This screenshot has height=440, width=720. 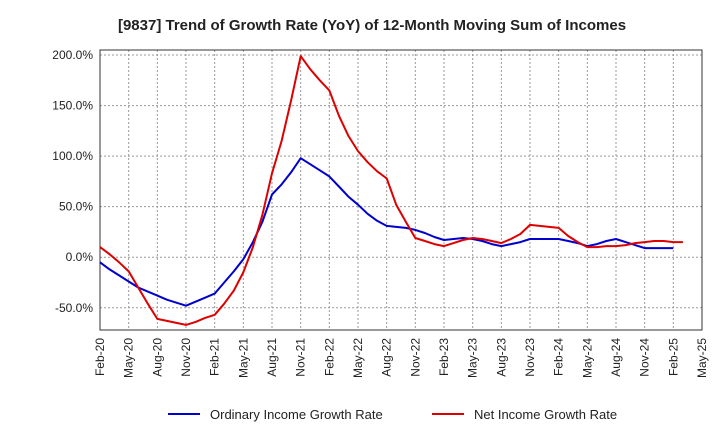 What do you see at coordinates (358, 358) in the screenshot?
I see `x-tick-label: May-22` at bounding box center [358, 358].